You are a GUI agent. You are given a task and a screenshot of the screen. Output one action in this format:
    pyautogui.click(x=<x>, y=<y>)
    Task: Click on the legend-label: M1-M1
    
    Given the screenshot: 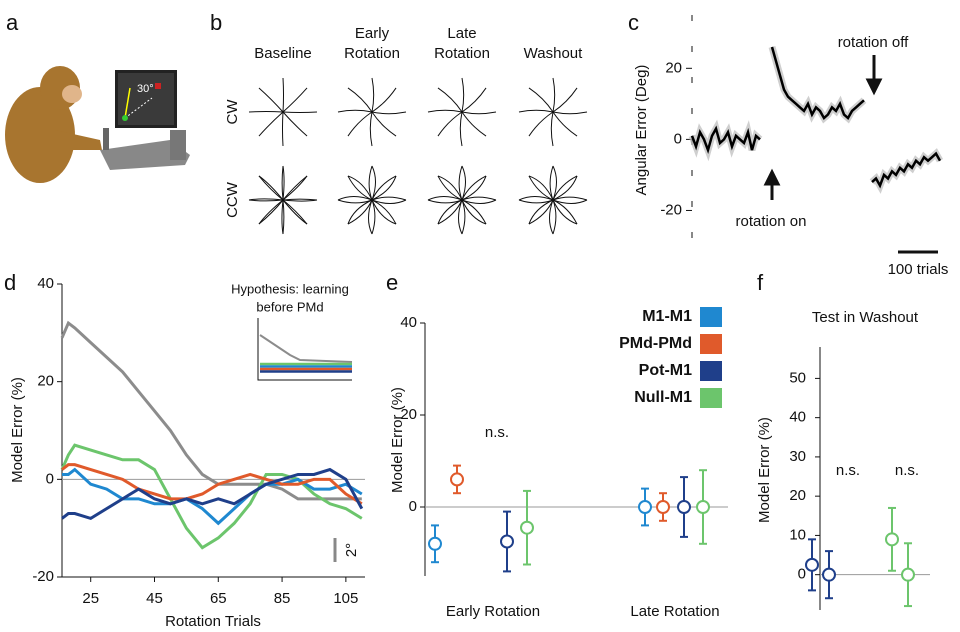 What is the action you would take?
    pyautogui.click(x=667, y=316)
    